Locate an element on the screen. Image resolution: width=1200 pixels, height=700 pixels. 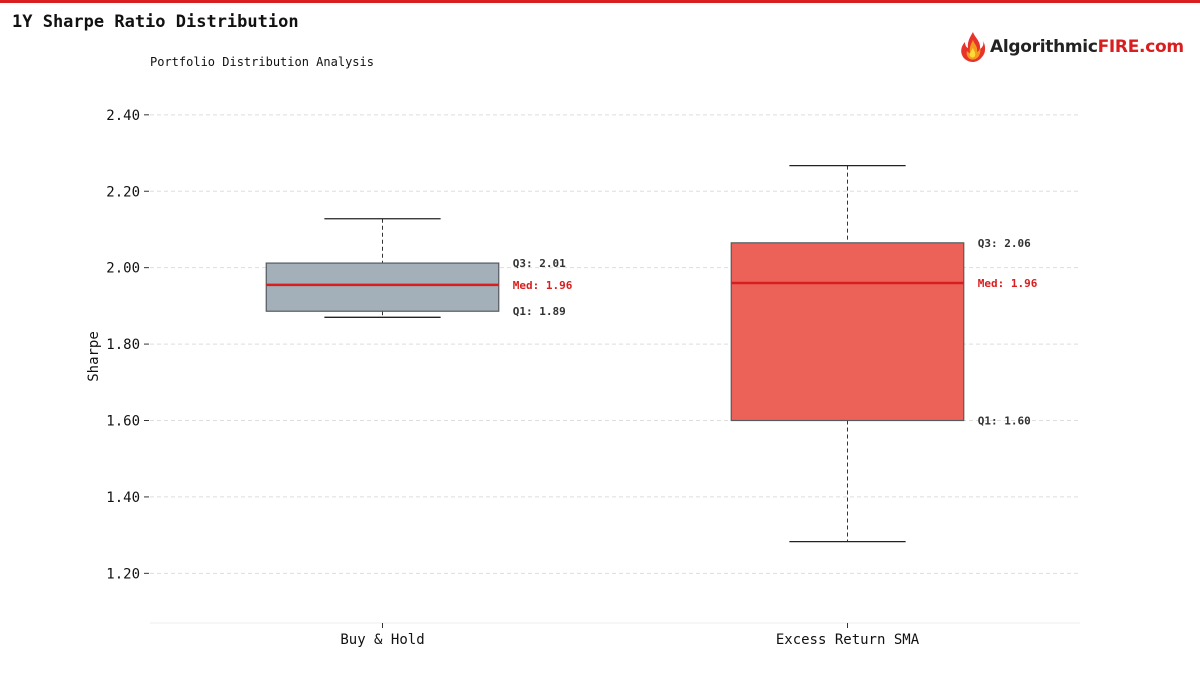
y-tick-label-5: 2.20 is located at coordinates (123, 192).